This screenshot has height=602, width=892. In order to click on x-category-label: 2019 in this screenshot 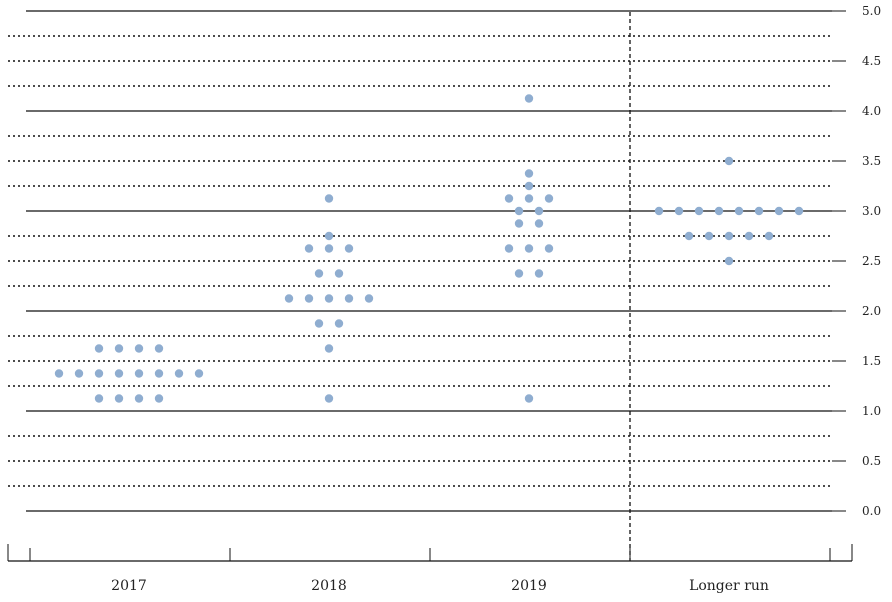, I will do `click(529, 586)`.